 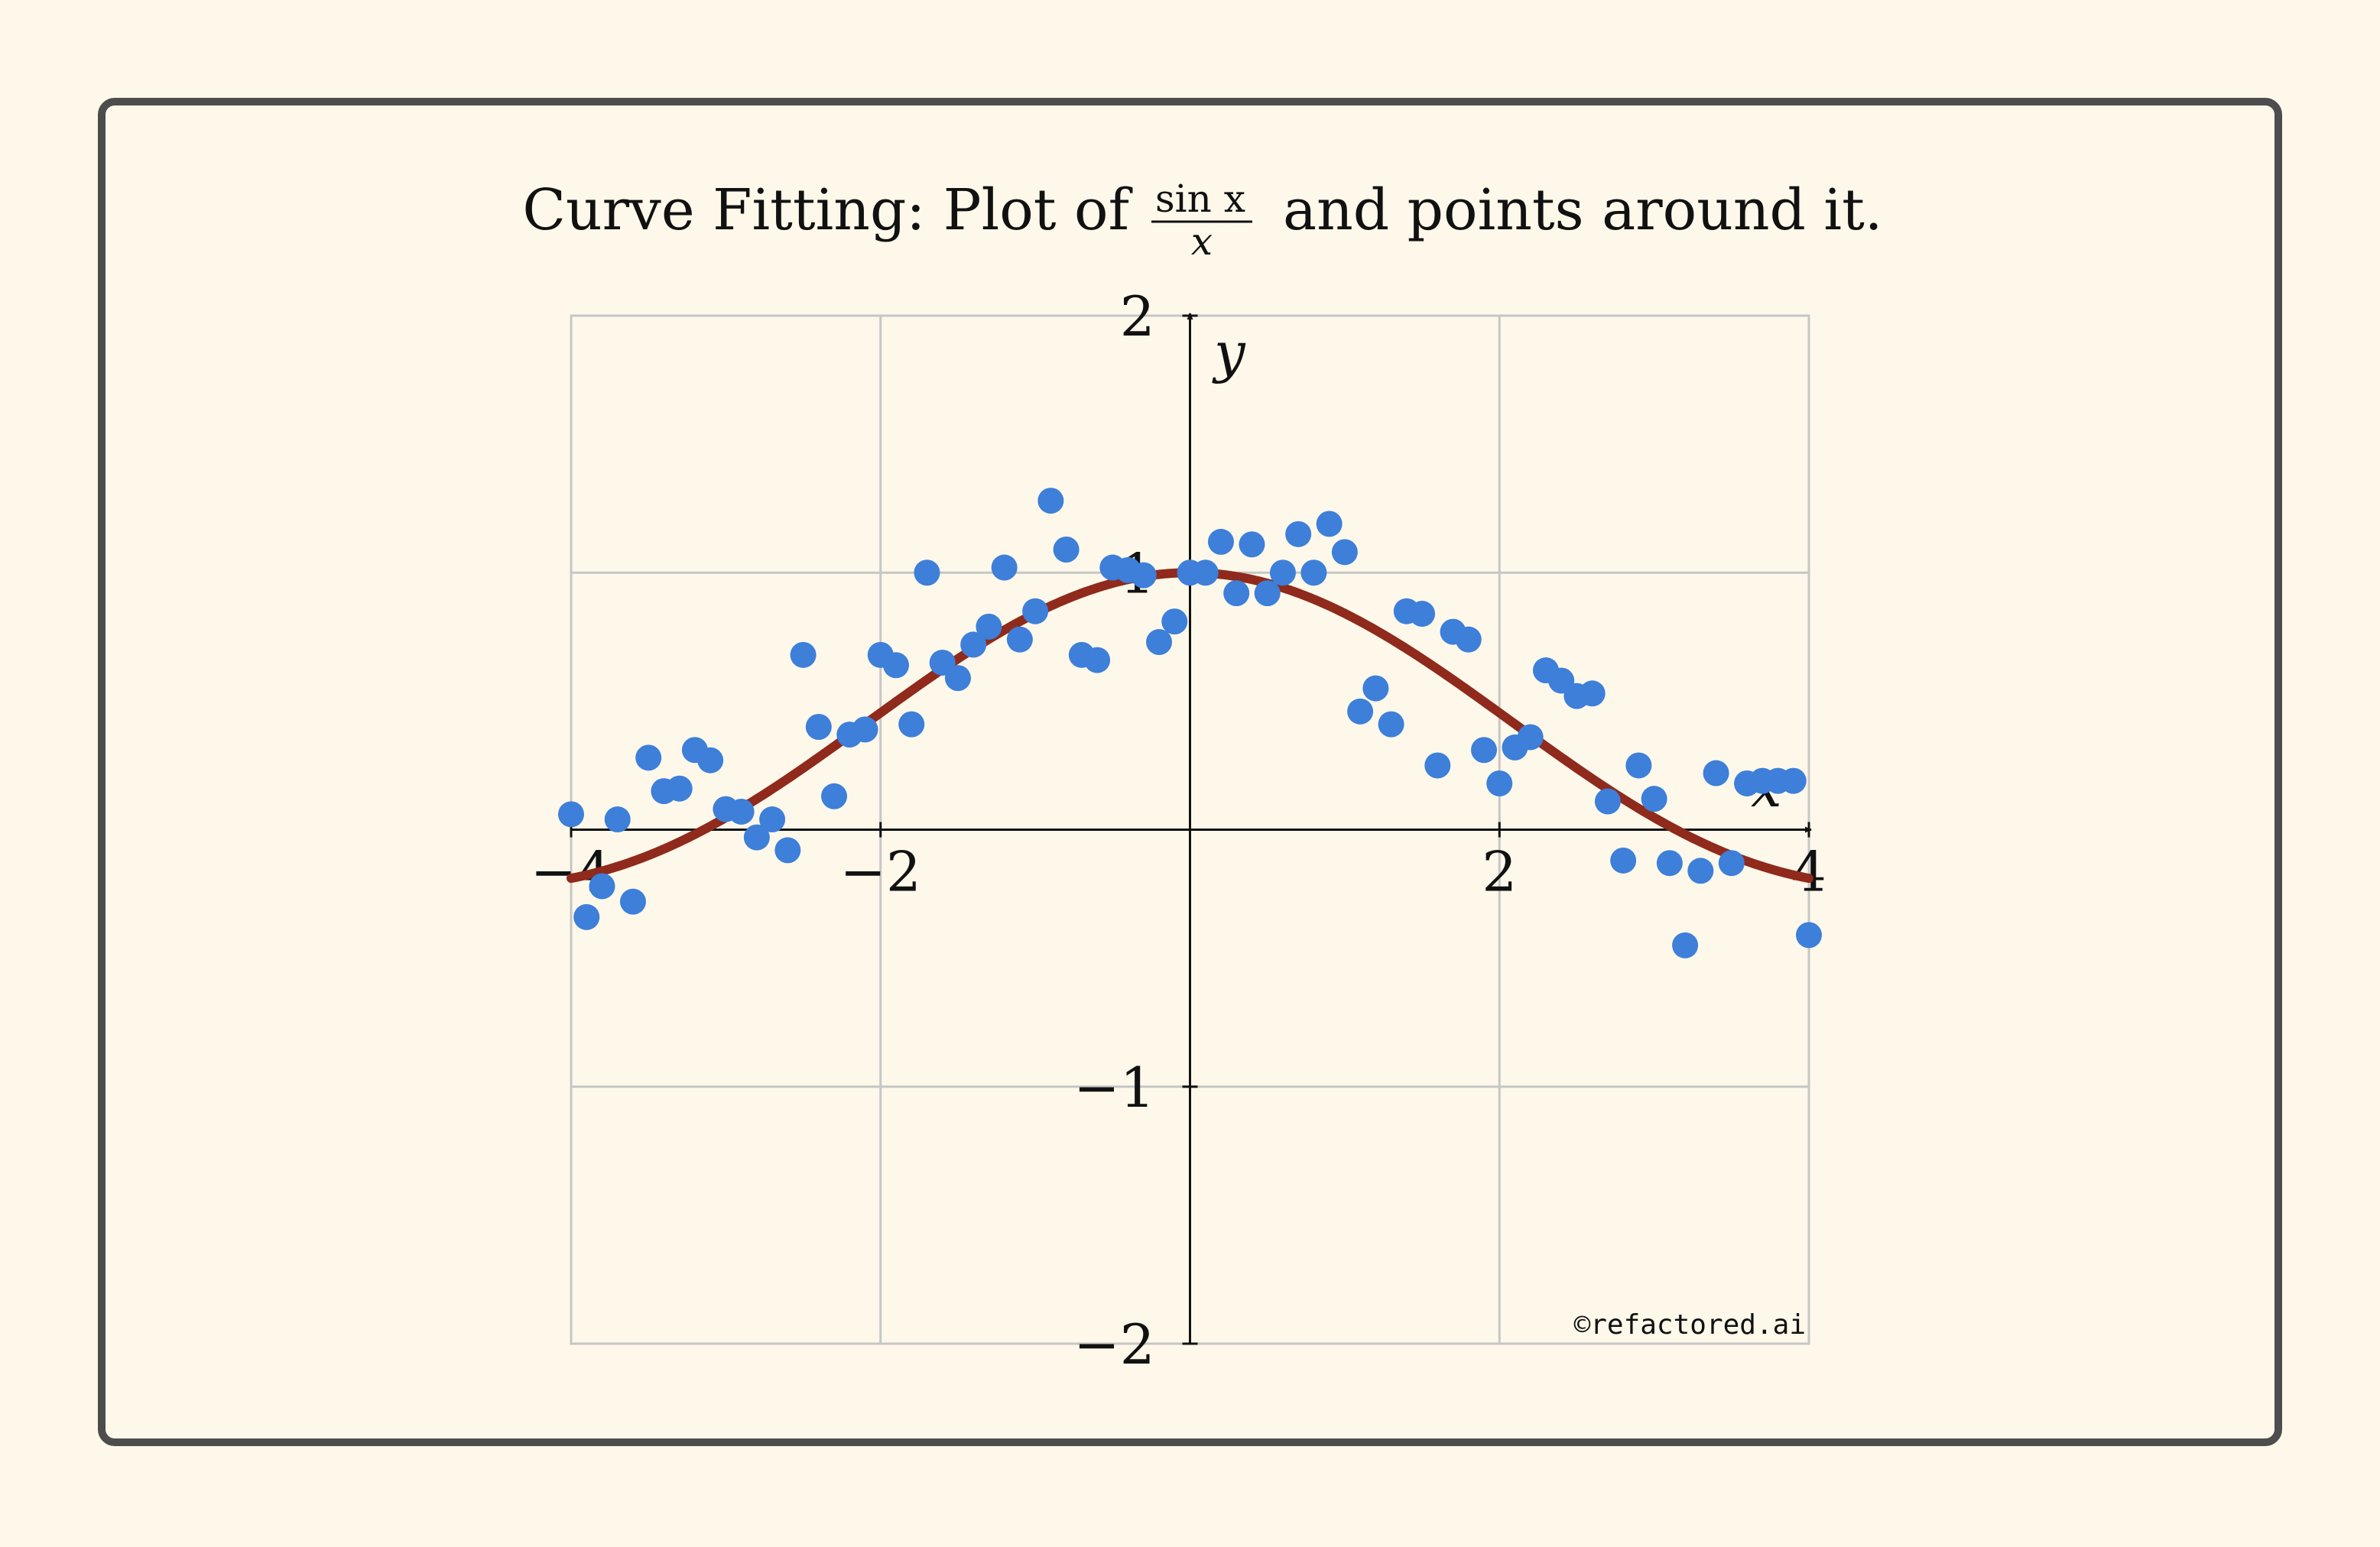 What do you see at coordinates (880, 872) in the screenshot?
I see `x-tick-label-1: −2` at bounding box center [880, 872].